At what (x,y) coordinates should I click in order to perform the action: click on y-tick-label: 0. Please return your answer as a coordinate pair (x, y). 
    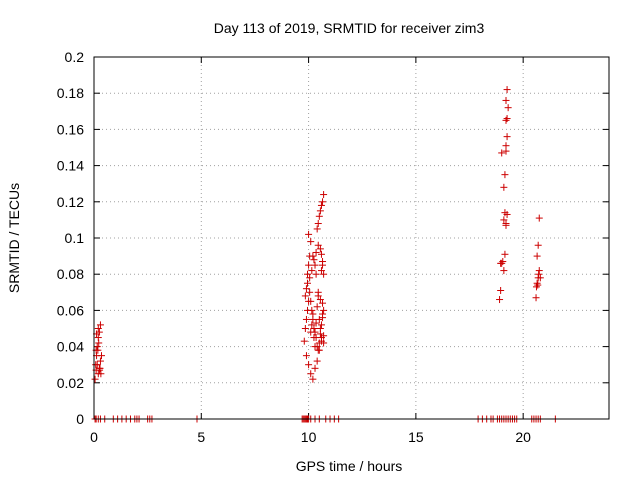
    Looking at the image, I should click on (80, 419).